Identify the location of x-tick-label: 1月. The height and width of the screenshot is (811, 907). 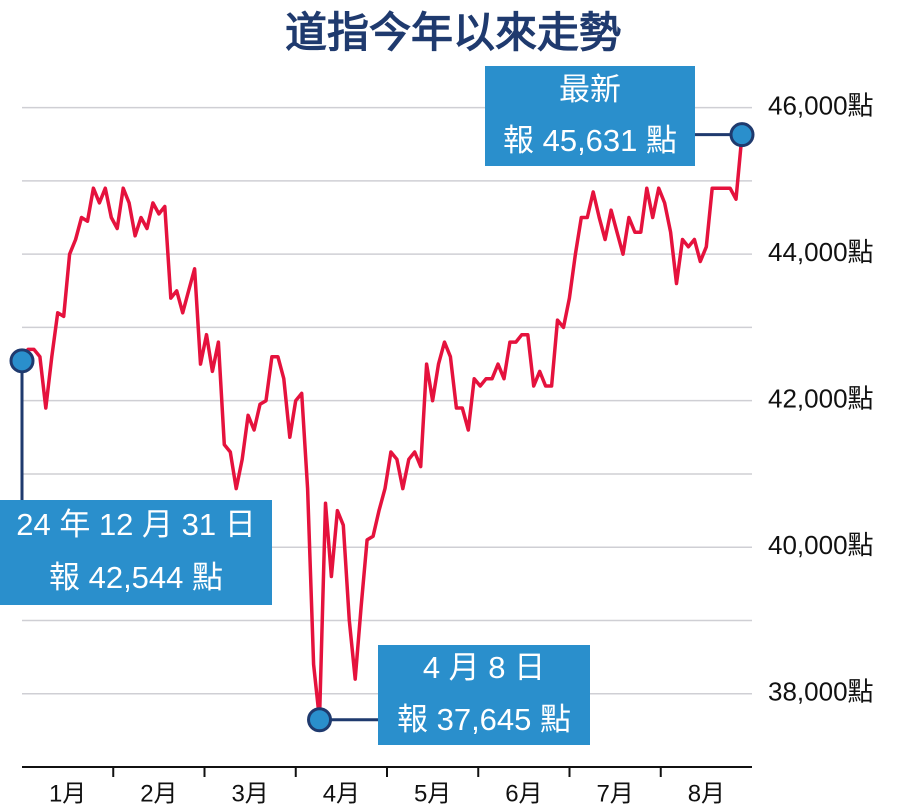
(67, 793).